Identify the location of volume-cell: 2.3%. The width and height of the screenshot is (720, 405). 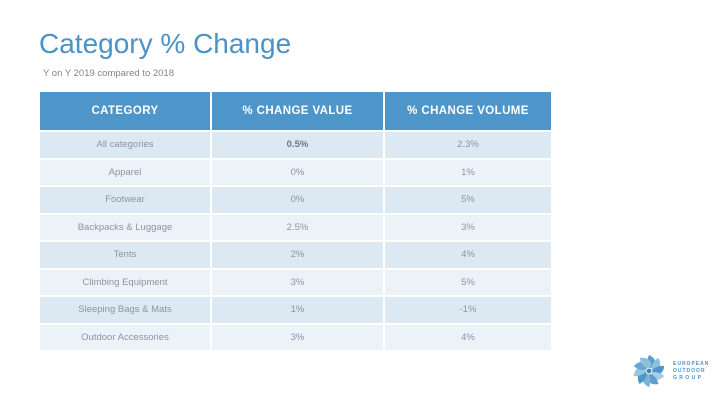
(468, 145).